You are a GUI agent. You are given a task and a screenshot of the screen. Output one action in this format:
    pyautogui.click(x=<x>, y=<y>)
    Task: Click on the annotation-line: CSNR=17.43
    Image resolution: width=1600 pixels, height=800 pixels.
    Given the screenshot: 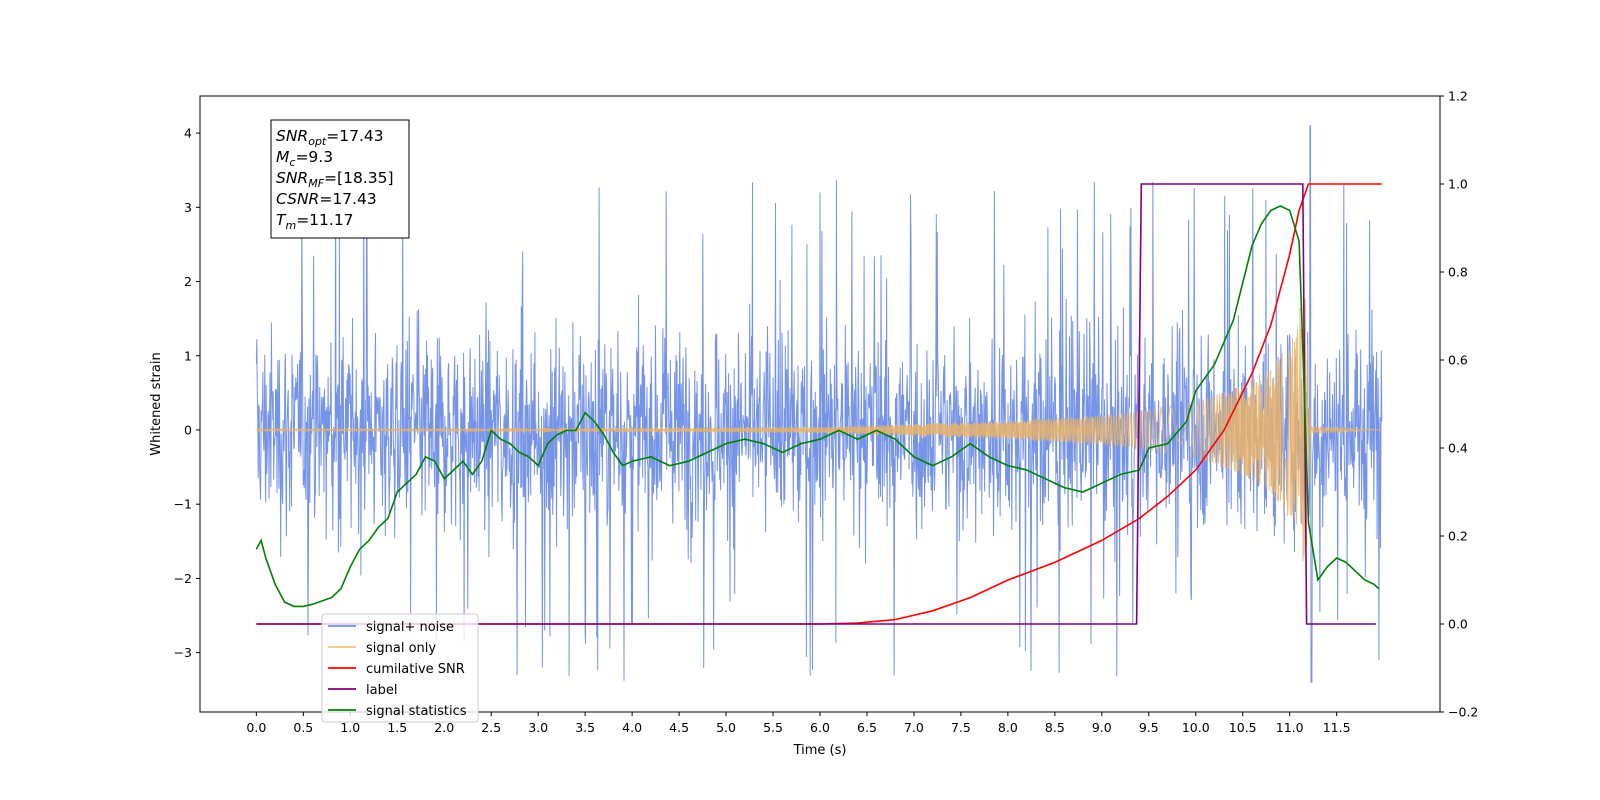 What is the action you would take?
    pyautogui.click(x=326, y=199)
    